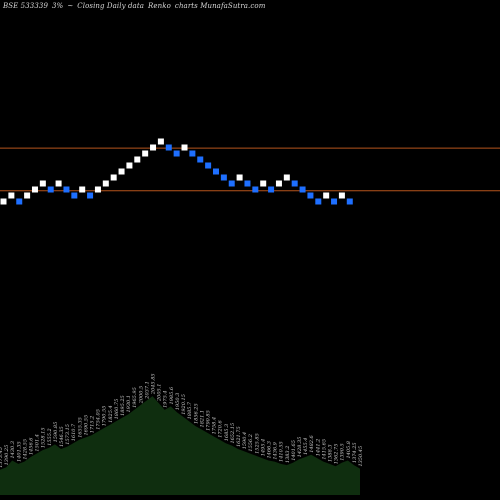 This screenshot has width=500, height=500. Describe the element at coordinates (147, 390) in the screenshot. I see `volume-label: 2037.1` at that location.